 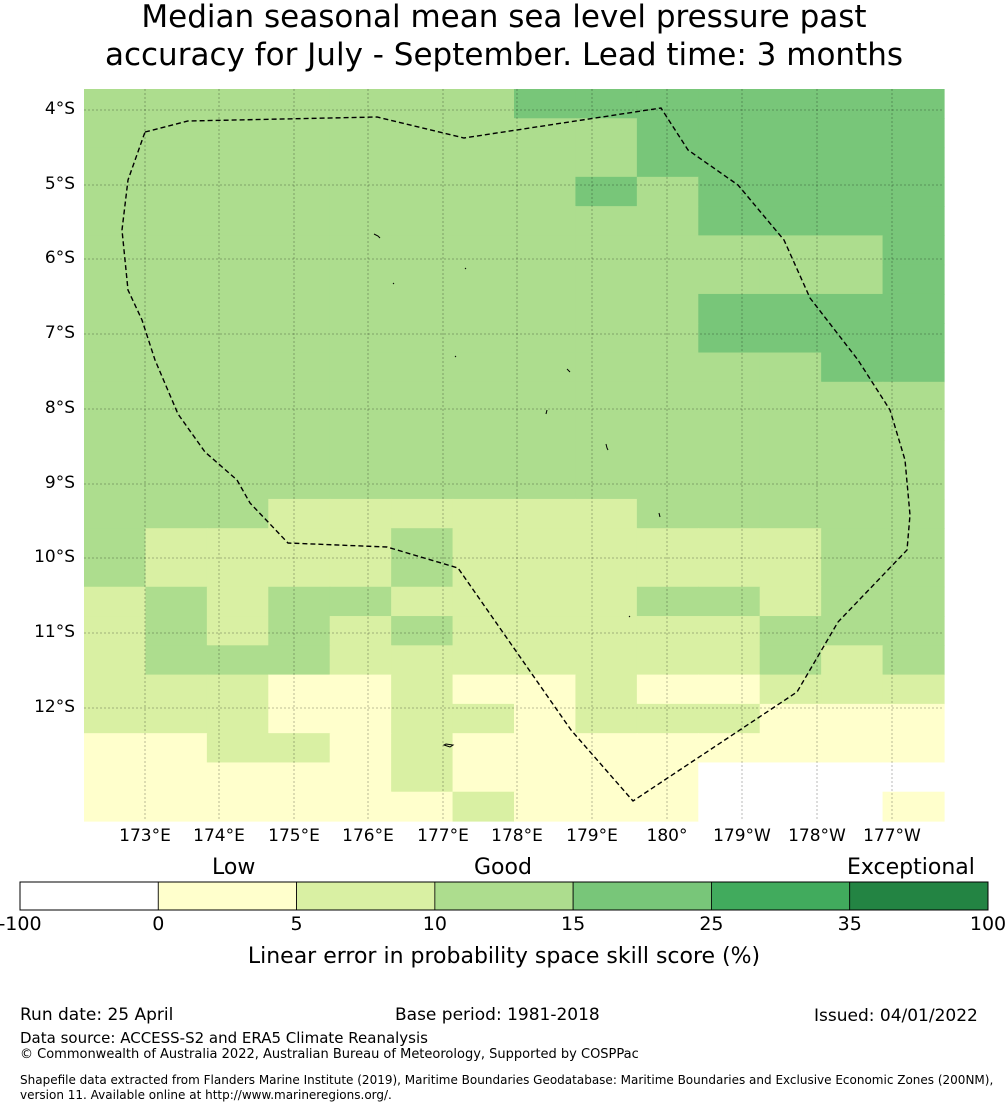 I want to click on latitude-label: 5°S, so click(x=59, y=184).